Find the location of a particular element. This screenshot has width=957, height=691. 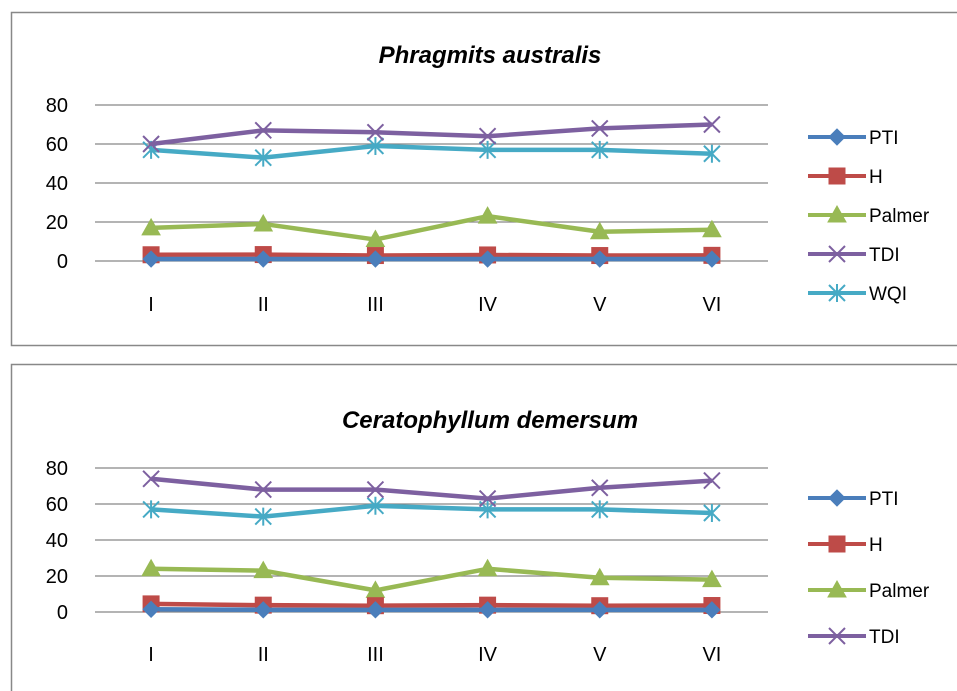

chart-title: Ceratophyllum demersum is located at coordinates (490, 420).